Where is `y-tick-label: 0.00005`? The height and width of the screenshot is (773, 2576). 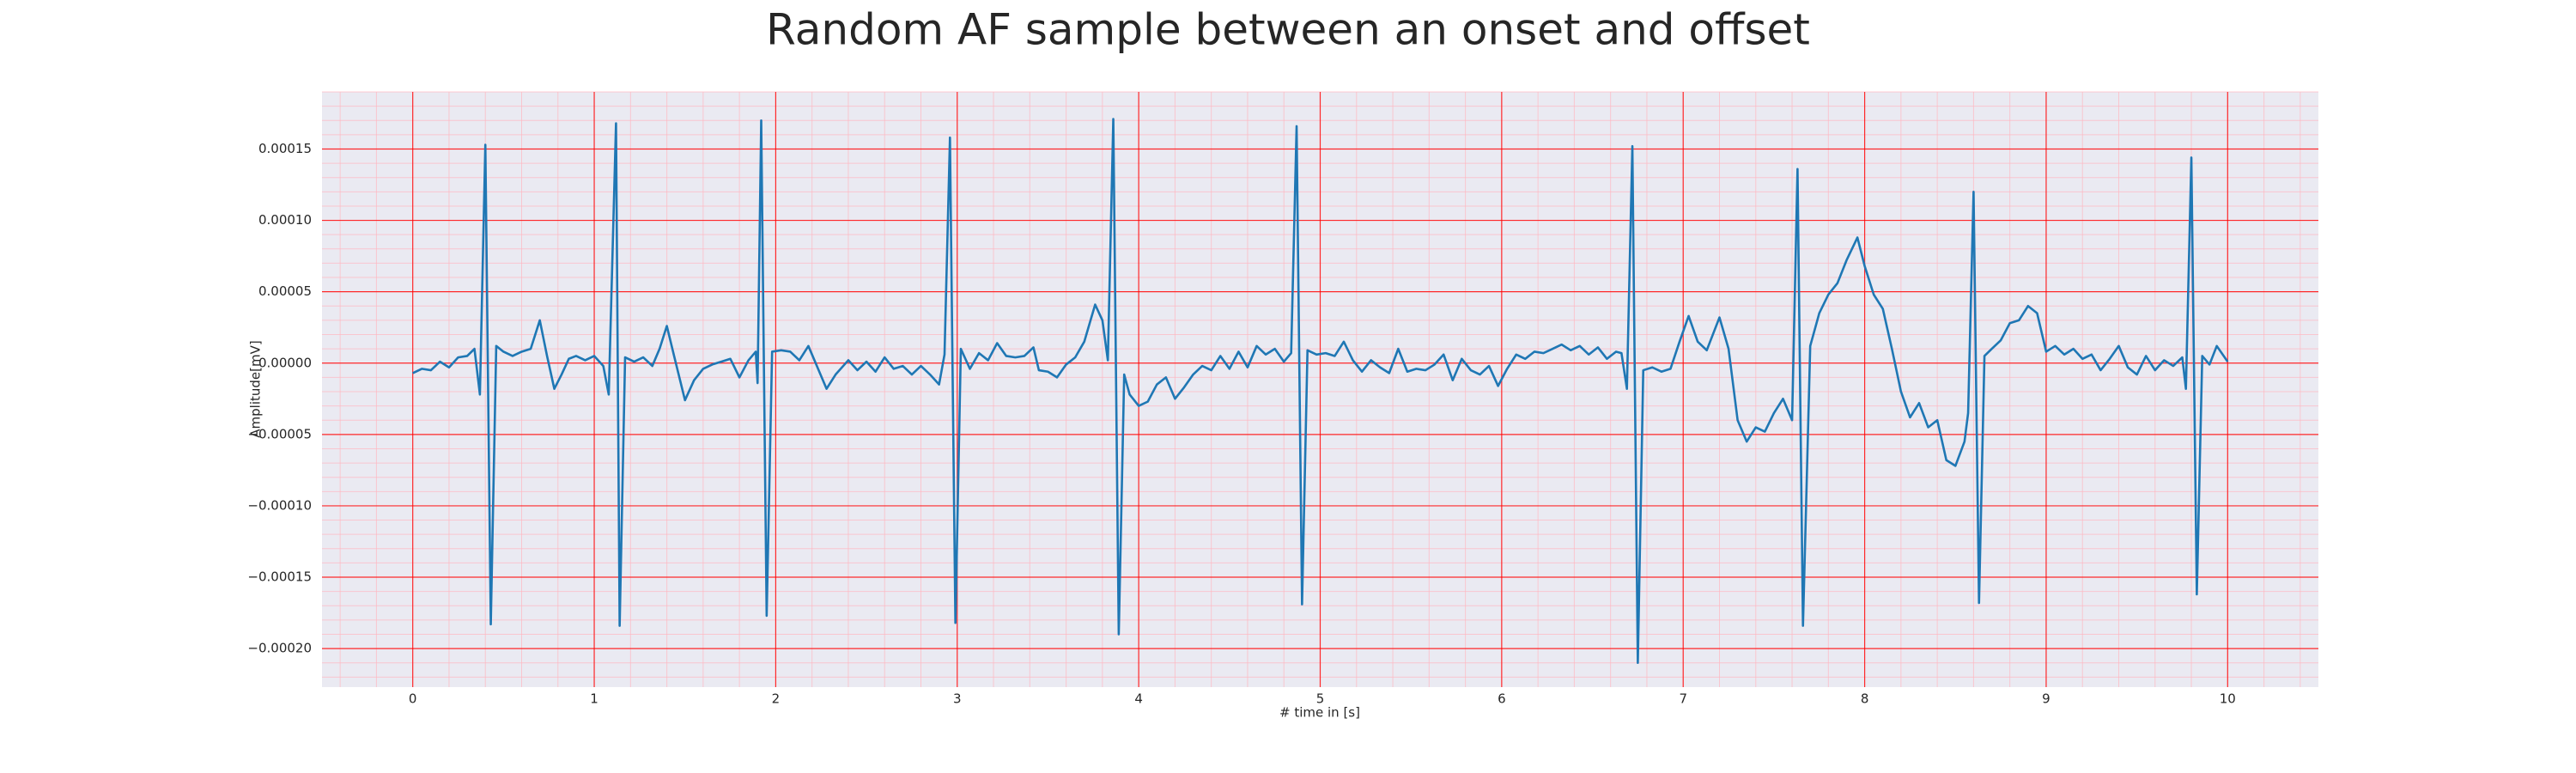
y-tick-label: 0.00005 is located at coordinates (285, 291).